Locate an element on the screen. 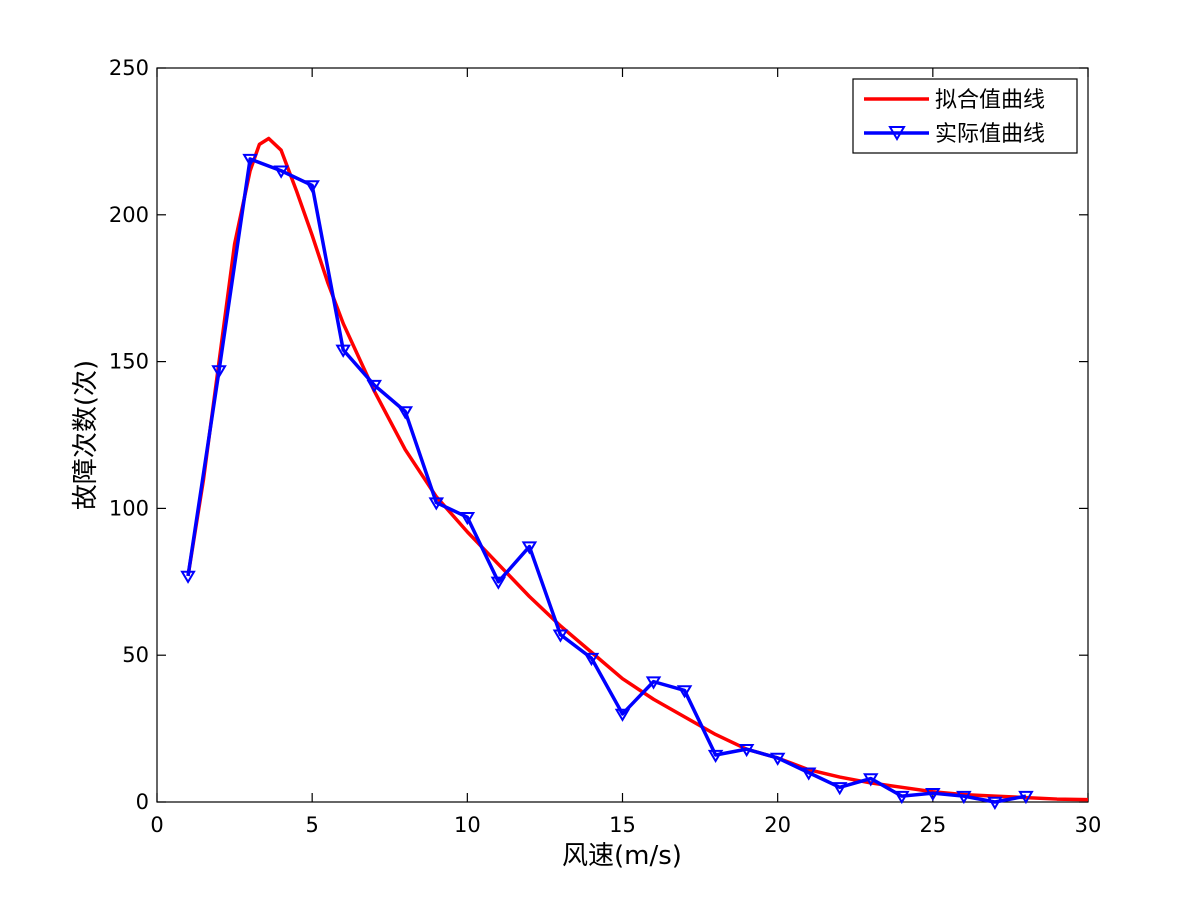 This screenshot has width=1201, height=905. y-tick-label: 50 is located at coordinates (135, 655).